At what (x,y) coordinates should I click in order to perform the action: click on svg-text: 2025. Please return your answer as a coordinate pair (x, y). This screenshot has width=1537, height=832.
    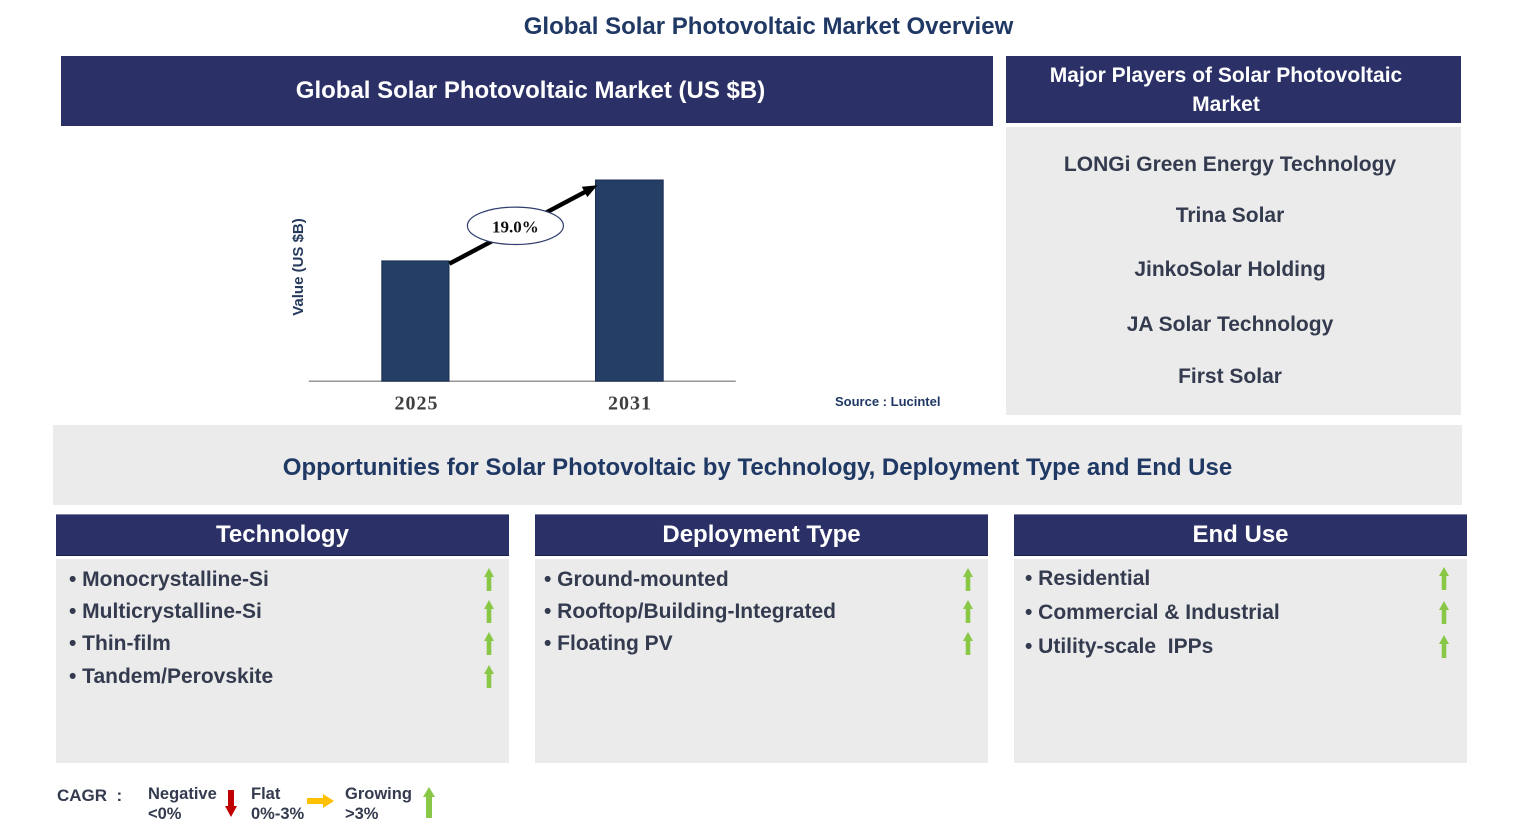
    Looking at the image, I should click on (417, 404).